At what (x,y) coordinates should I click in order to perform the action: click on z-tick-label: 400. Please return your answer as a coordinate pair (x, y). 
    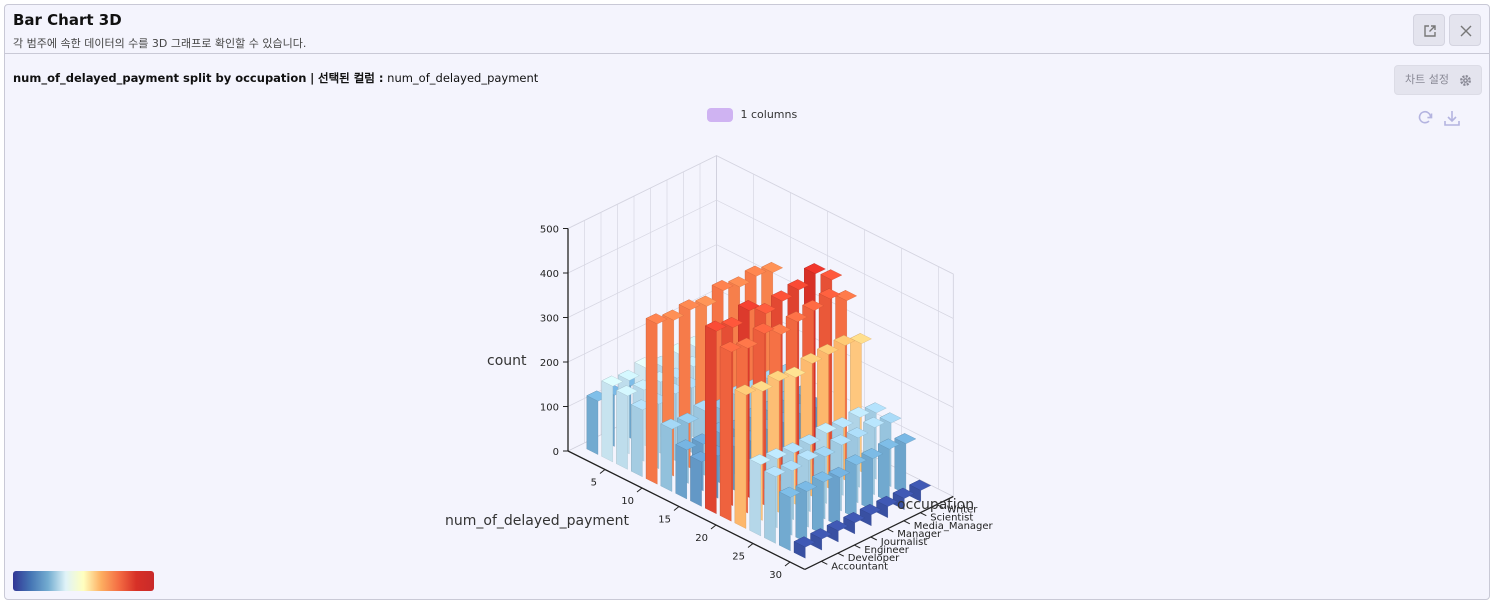
    Looking at the image, I should click on (549, 274).